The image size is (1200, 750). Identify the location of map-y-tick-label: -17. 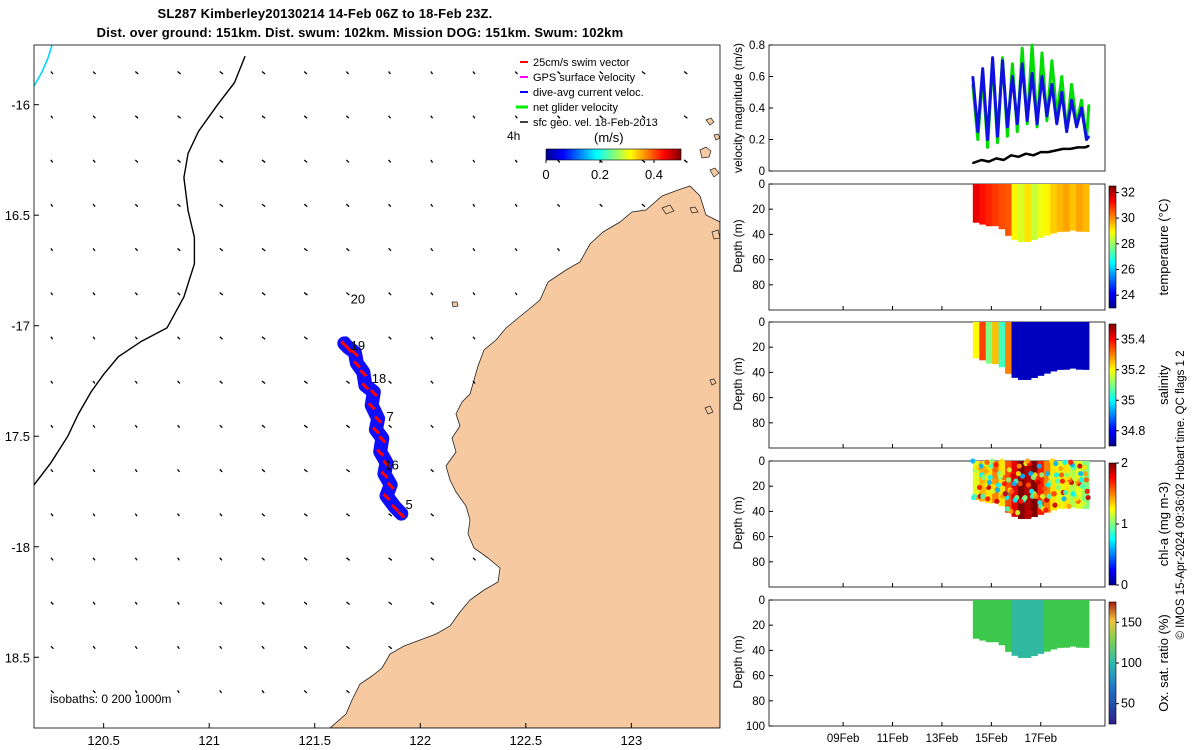
(20, 326).